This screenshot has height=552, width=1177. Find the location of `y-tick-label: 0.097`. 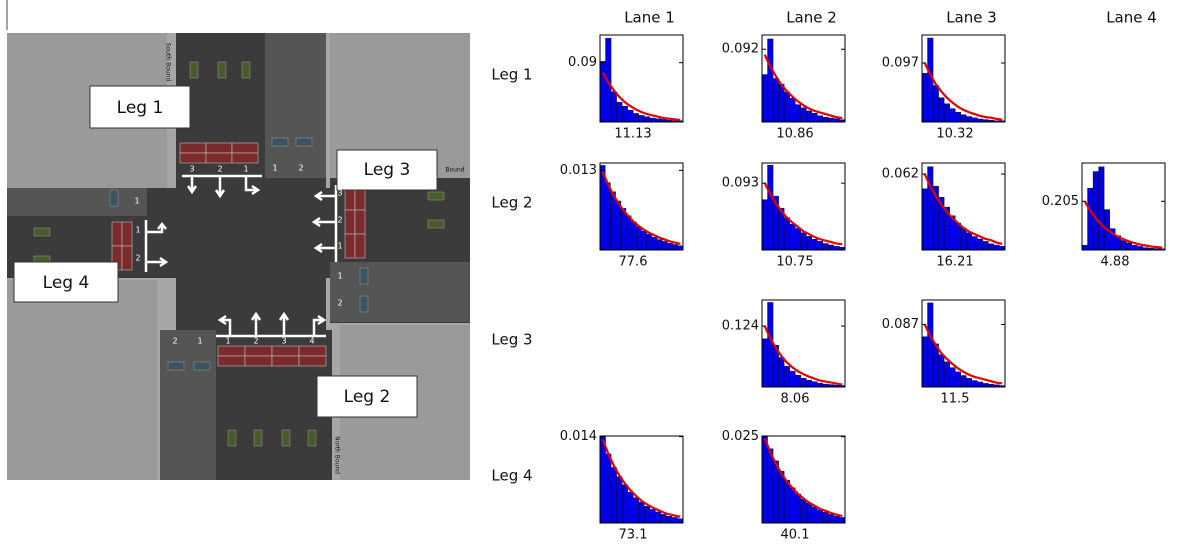

y-tick-label: 0.097 is located at coordinates (900, 62).